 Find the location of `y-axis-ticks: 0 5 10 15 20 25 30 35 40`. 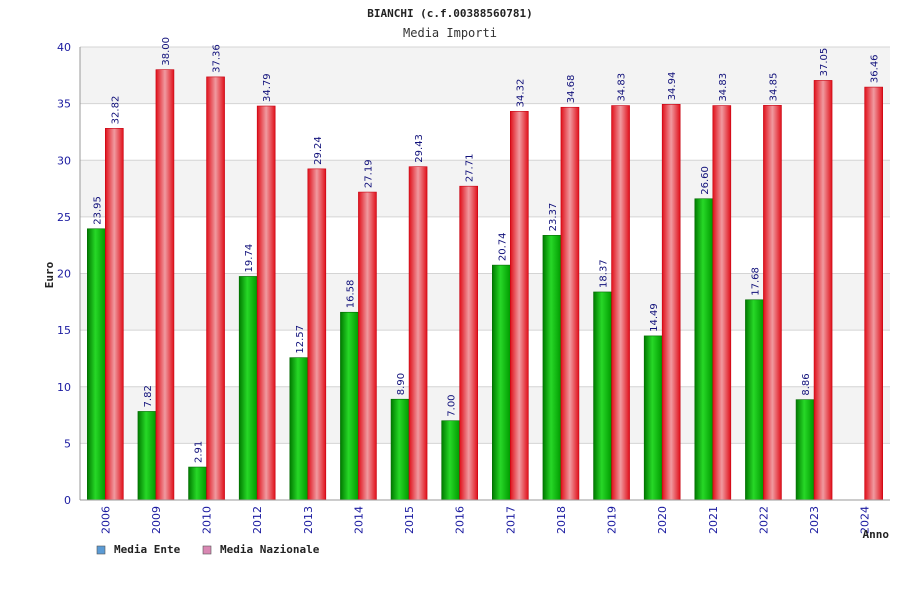

y-axis-ticks: 0 5 10 15 20 25 30 35 40 is located at coordinates (64, 274).